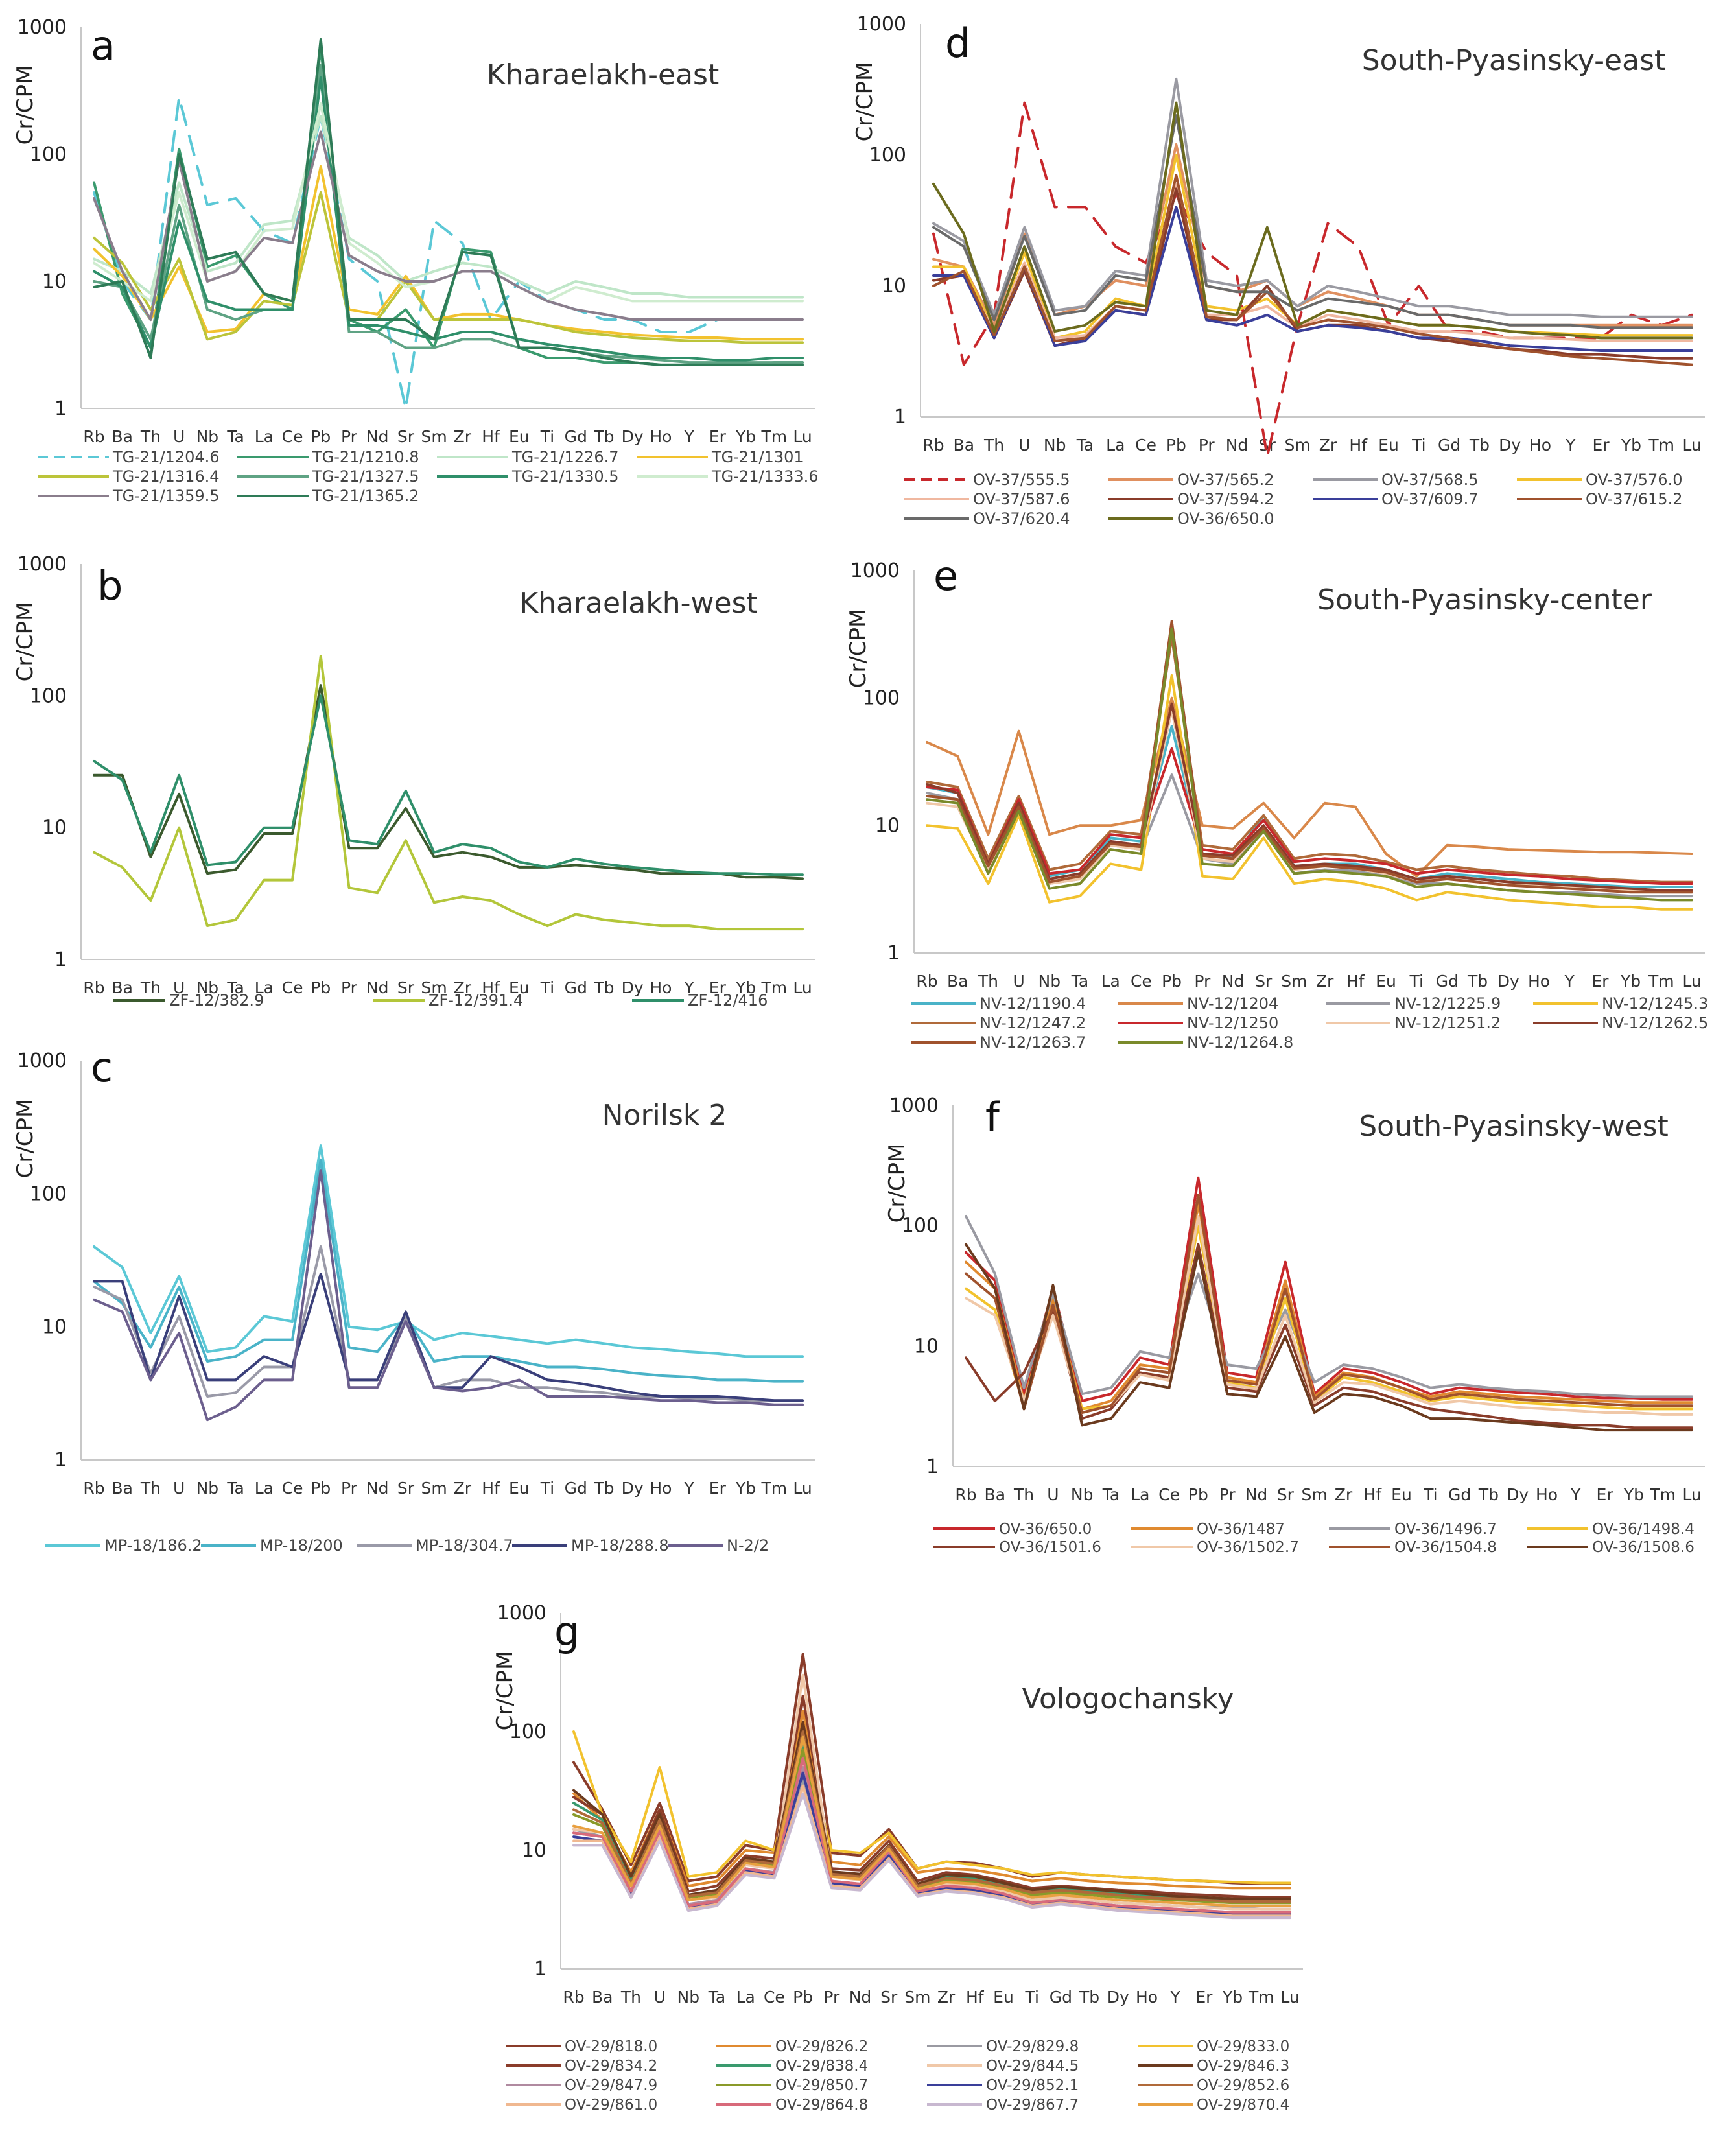 Image resolution: width=1736 pixels, height=2129 pixels. What do you see at coordinates (1243, 2066) in the screenshot?
I see `legend-label: OV-29/846.3` at bounding box center [1243, 2066].